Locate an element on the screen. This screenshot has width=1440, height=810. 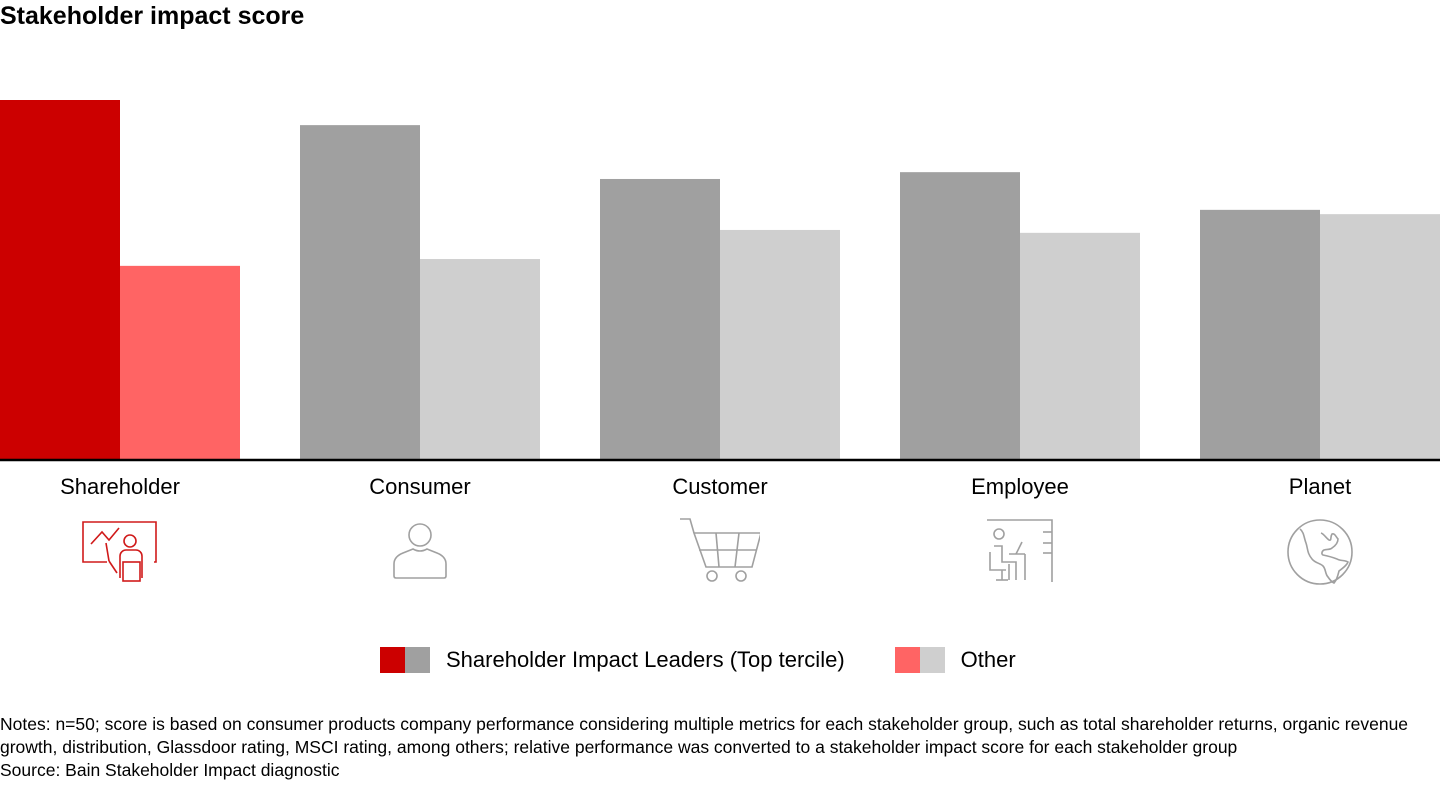
legend-swatch-other-gray is located at coordinates (932, 660).